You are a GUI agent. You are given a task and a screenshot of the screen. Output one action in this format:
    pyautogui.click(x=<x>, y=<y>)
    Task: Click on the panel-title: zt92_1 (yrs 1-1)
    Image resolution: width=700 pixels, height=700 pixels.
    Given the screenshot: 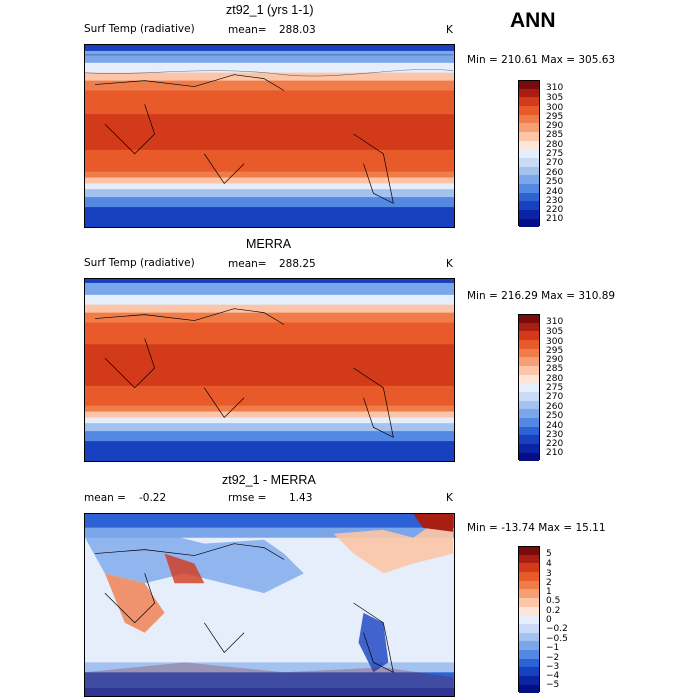 What is the action you would take?
    pyautogui.click(x=270, y=10)
    